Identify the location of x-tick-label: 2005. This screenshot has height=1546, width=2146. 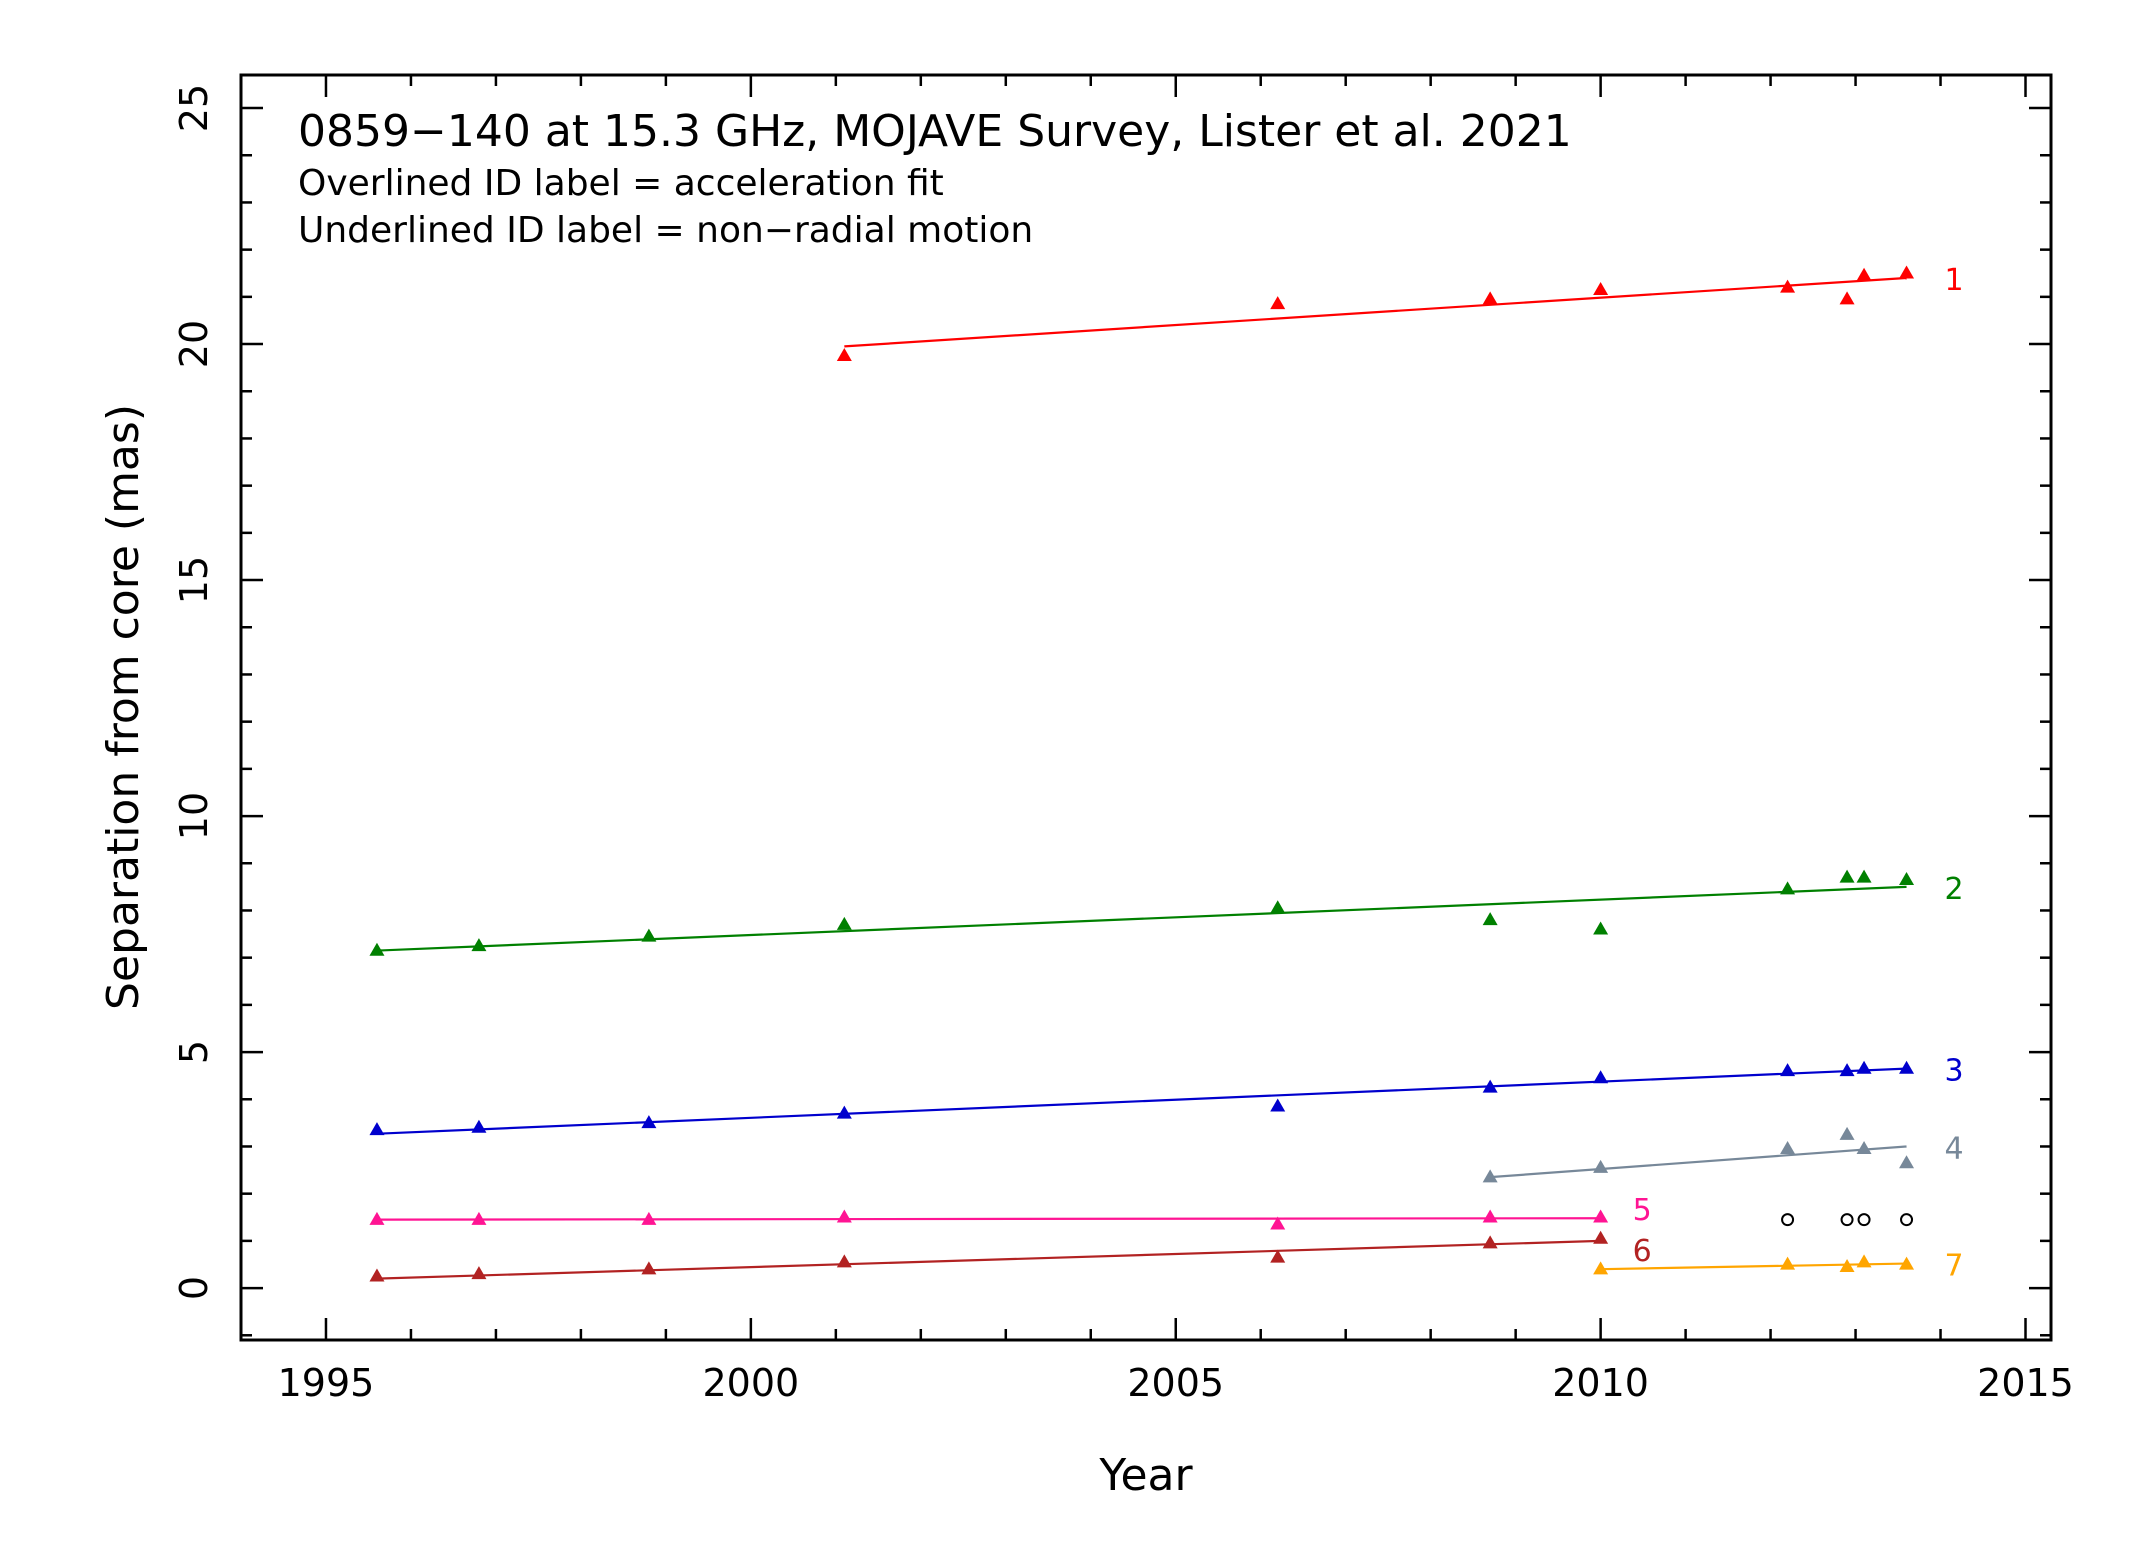
(1175, 1383).